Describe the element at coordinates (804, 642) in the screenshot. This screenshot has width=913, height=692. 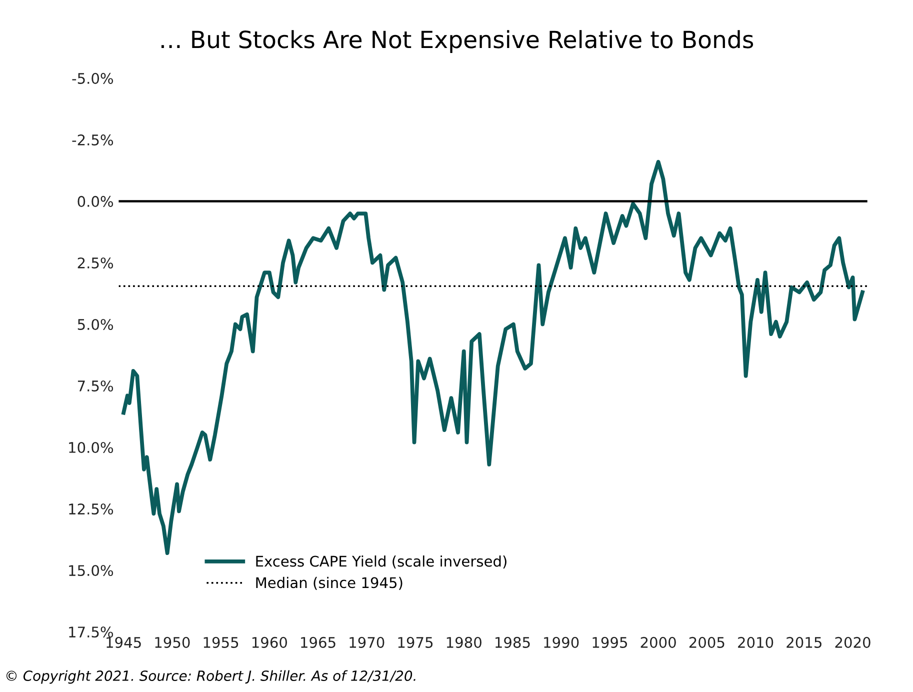
I see `x-tick-label: 2015` at that location.